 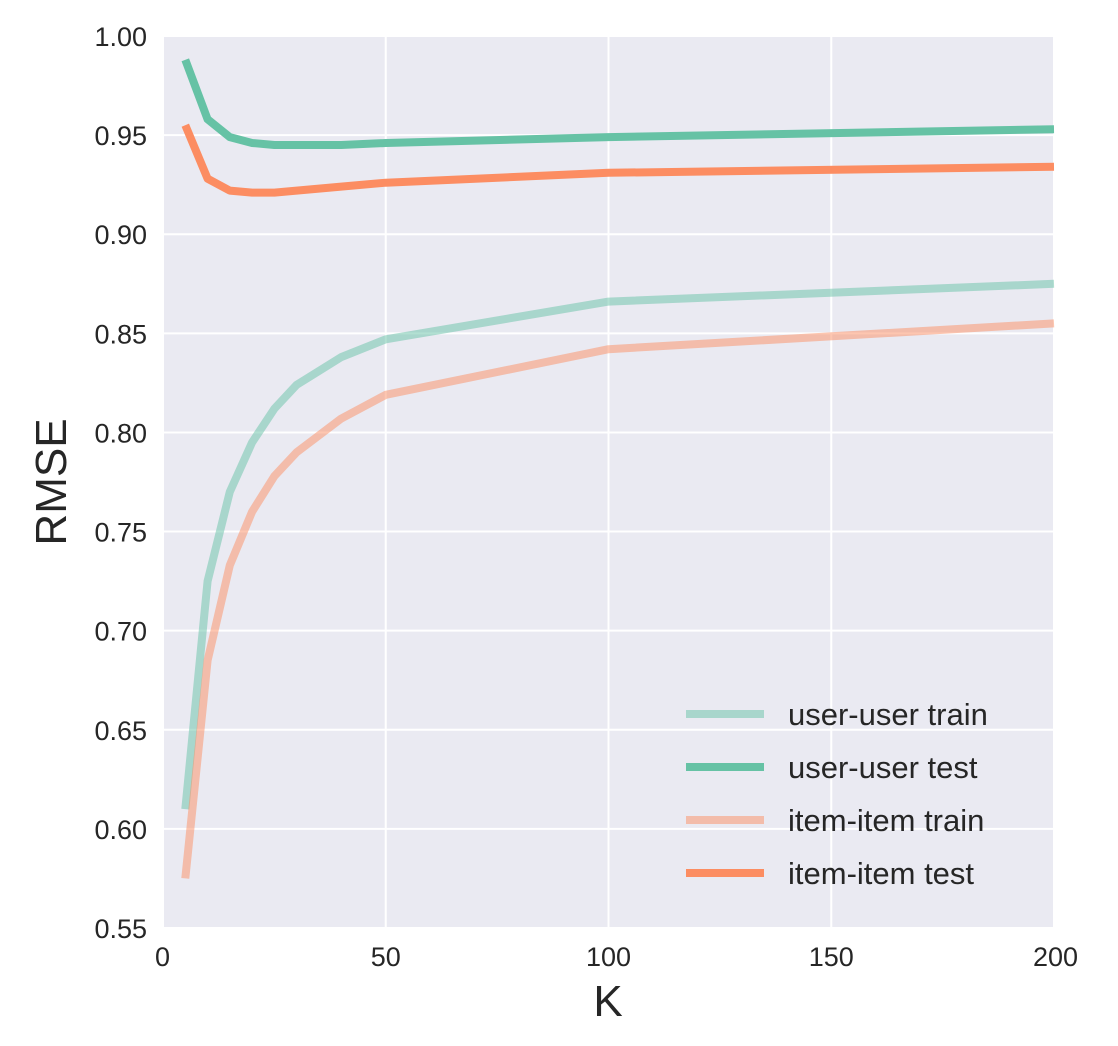 I want to click on x-tick-label: 150, so click(x=831, y=957).